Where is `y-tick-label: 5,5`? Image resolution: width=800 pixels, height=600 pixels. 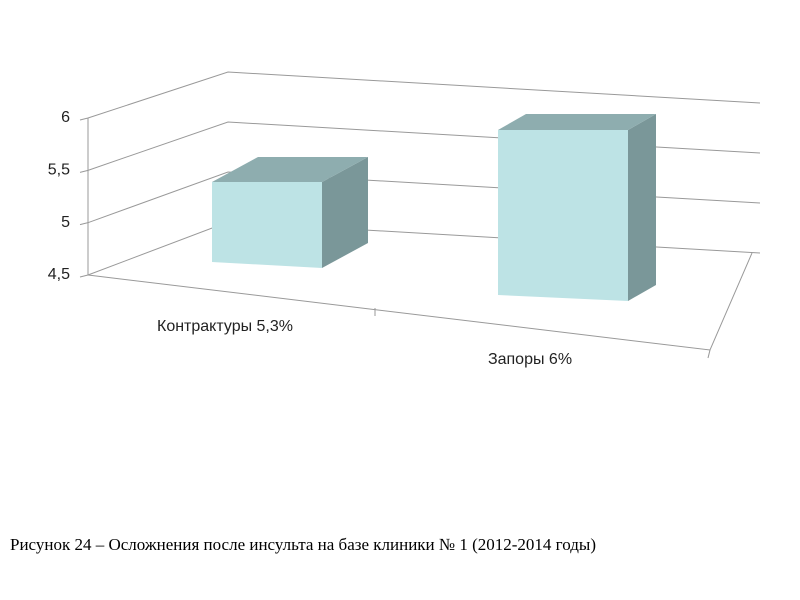 y-tick-label: 5,5 is located at coordinates (59, 170).